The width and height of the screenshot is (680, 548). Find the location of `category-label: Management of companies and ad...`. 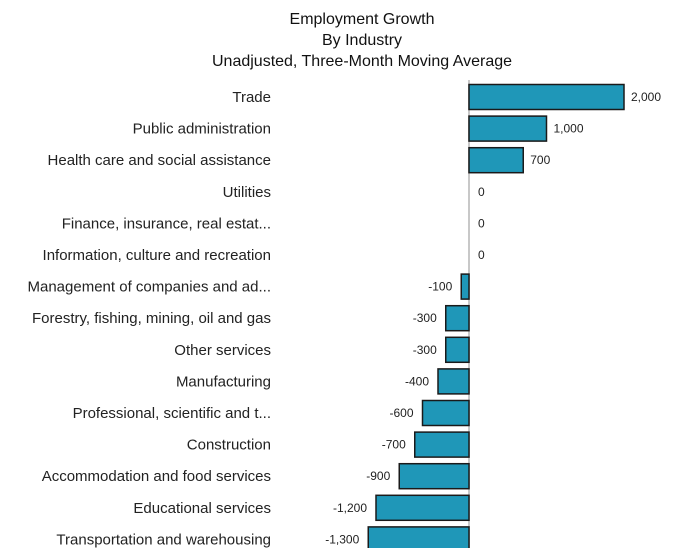

category-label: Management of companies and ad... is located at coordinates (150, 287).